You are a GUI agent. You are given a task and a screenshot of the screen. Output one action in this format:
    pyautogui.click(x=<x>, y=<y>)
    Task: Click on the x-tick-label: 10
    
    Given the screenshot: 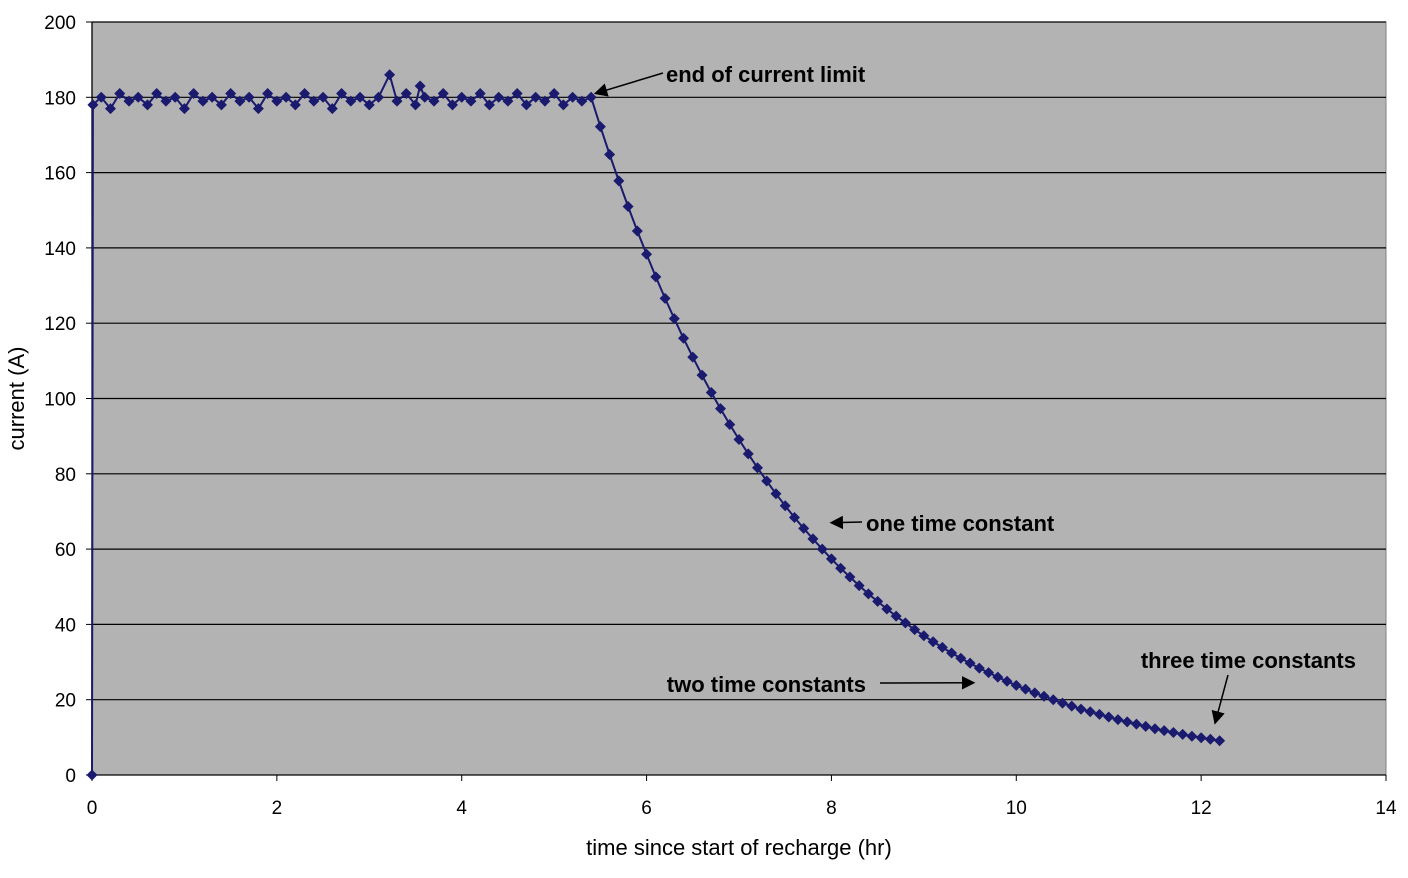 What is the action you would take?
    pyautogui.click(x=1016, y=808)
    